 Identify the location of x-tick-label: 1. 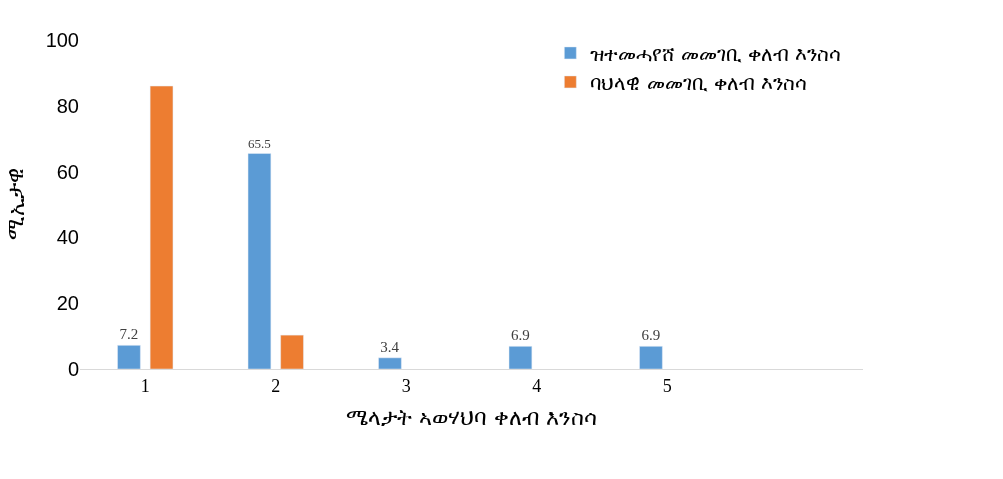
(145, 385).